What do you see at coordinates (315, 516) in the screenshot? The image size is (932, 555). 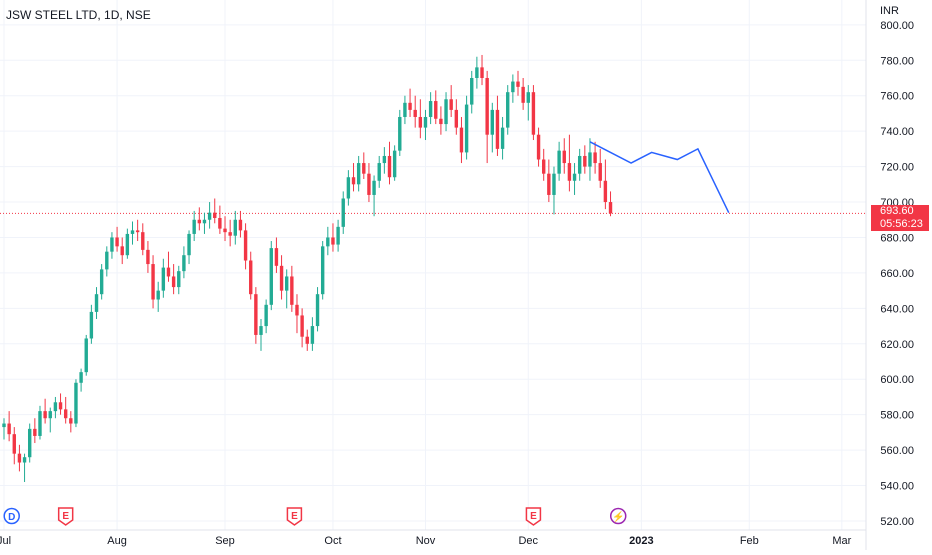 I see `events: D E E E ⚡` at bounding box center [315, 516].